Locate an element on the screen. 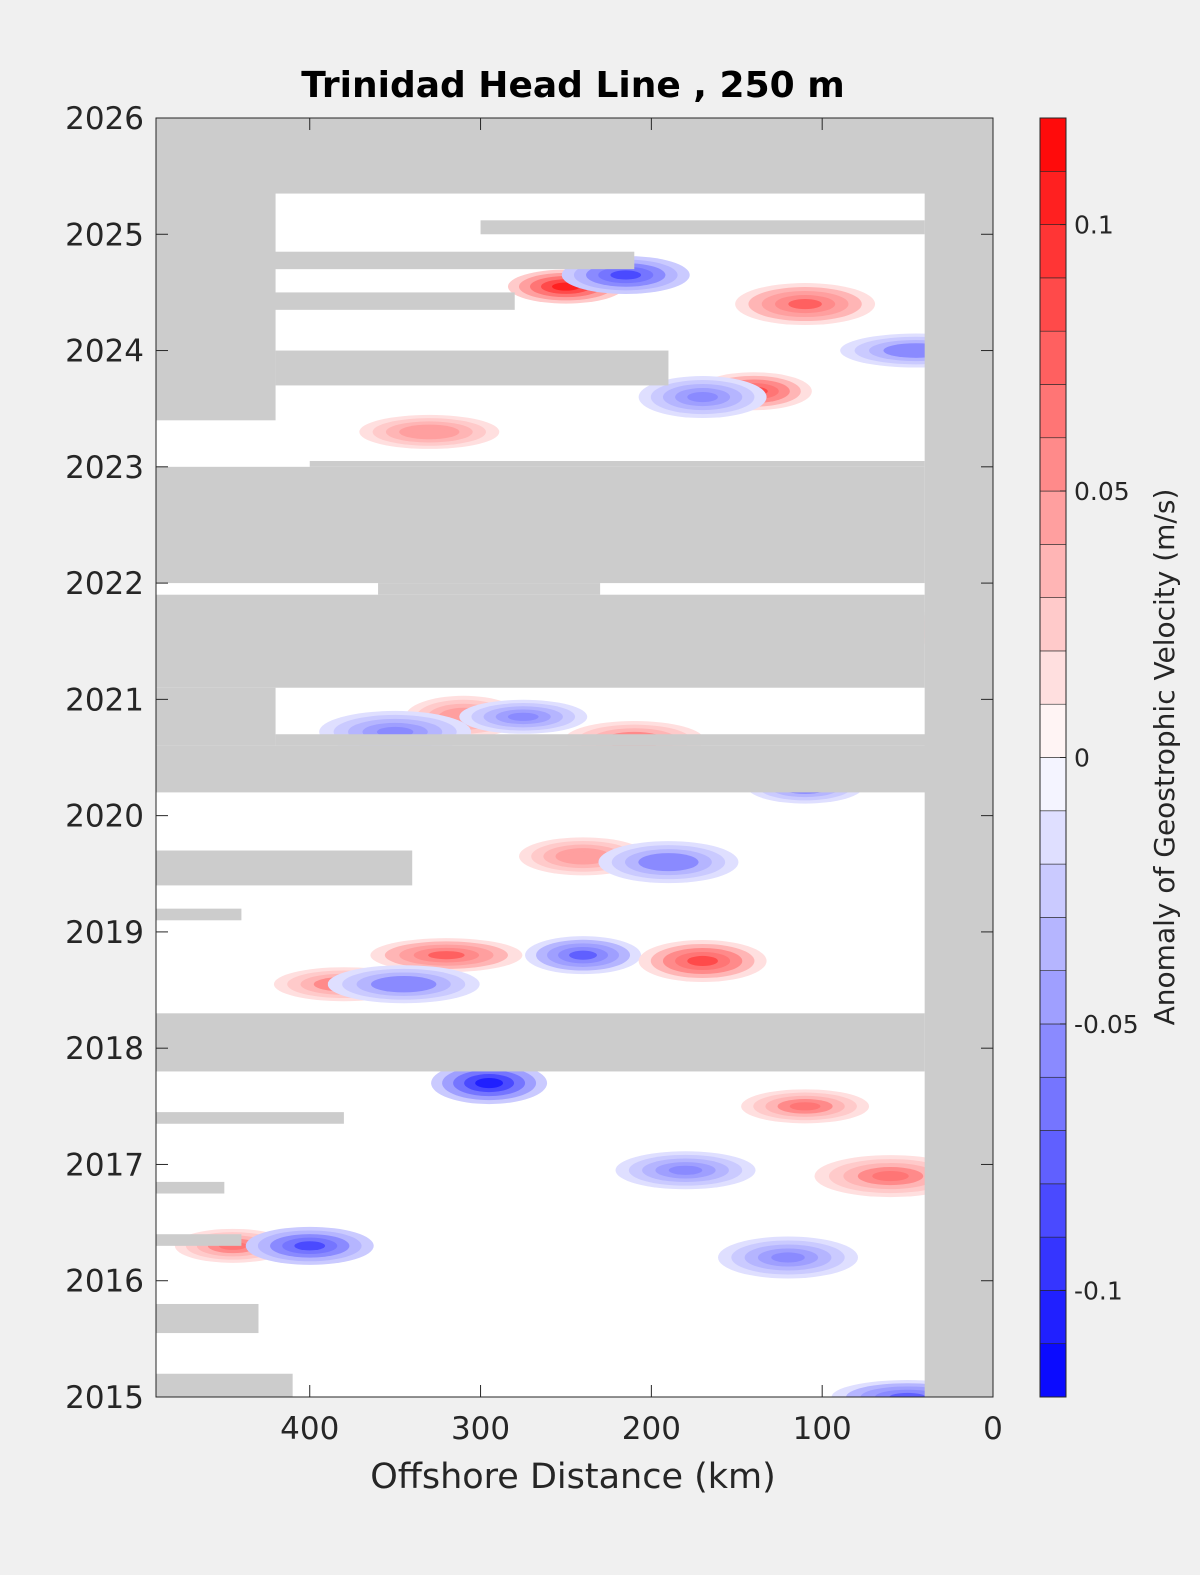 The height and width of the screenshot is (1575, 1200). colorbar-tick-label: 0 is located at coordinates (1082, 758).